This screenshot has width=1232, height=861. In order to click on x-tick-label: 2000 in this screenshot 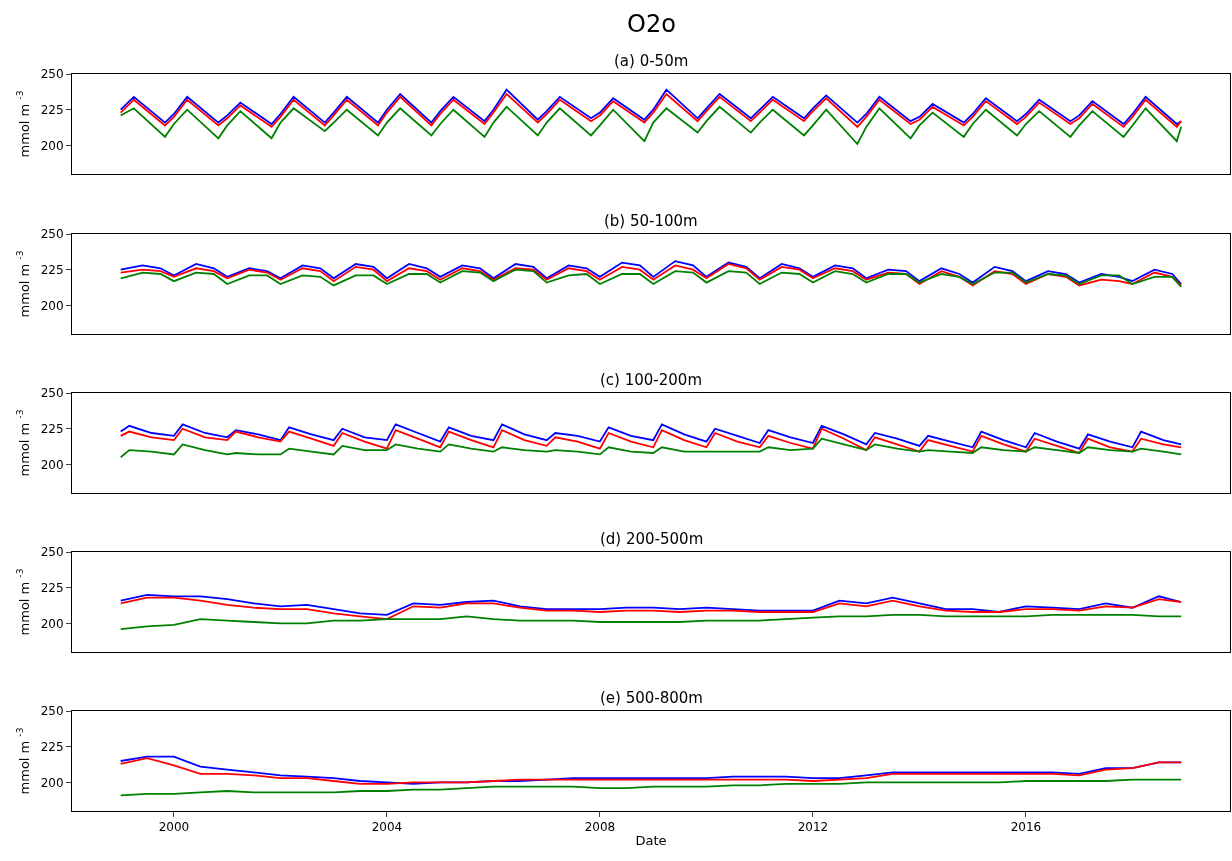, I will do `click(174, 827)`.